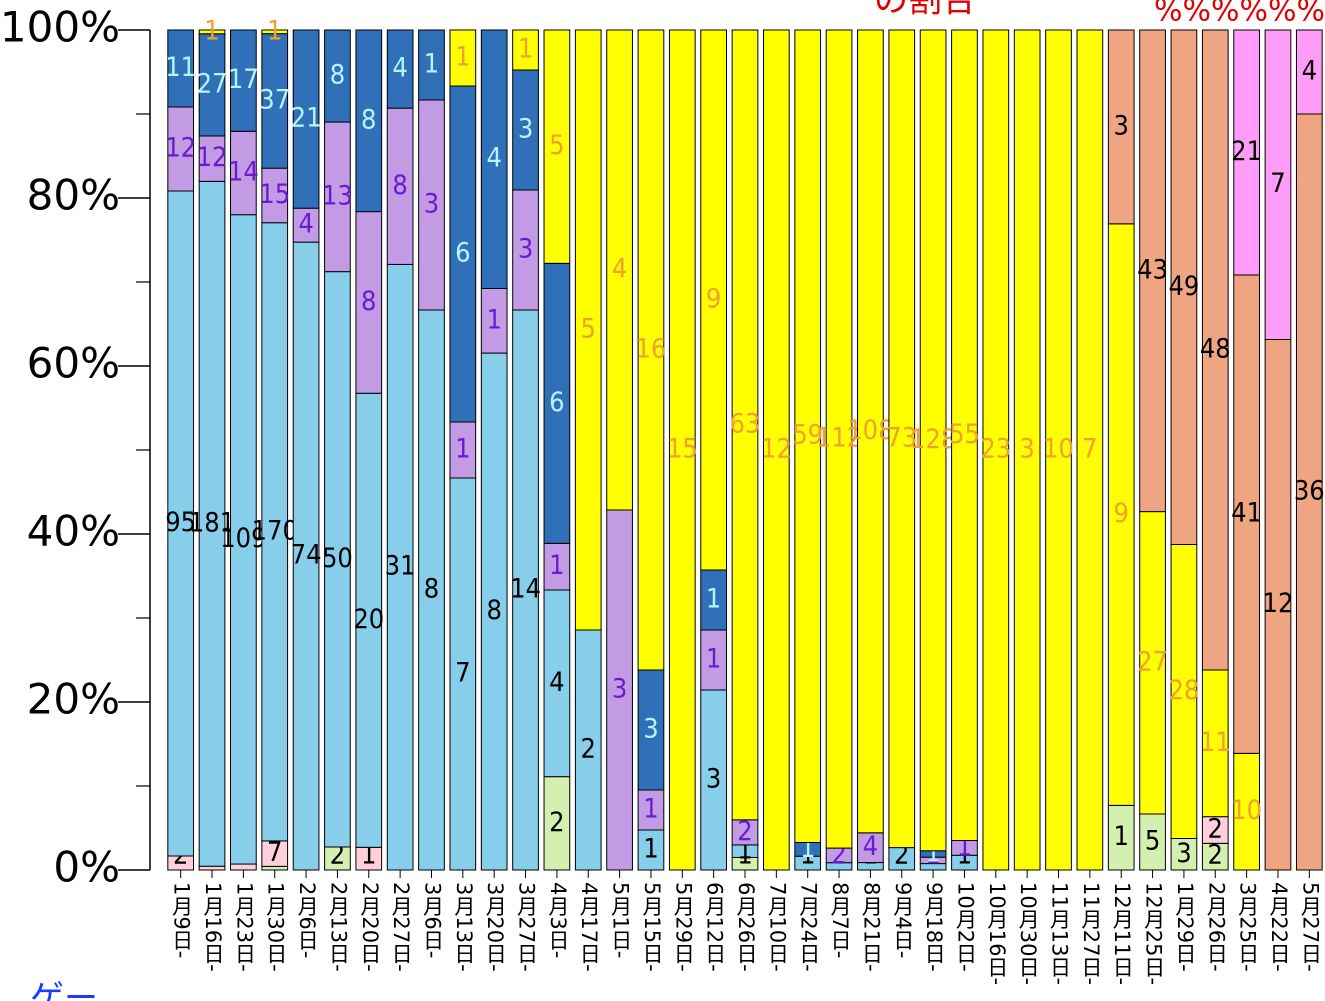  Describe the element at coordinates (903, 920) in the screenshot. I see `x-tick-label: 9月4日-` at that location.